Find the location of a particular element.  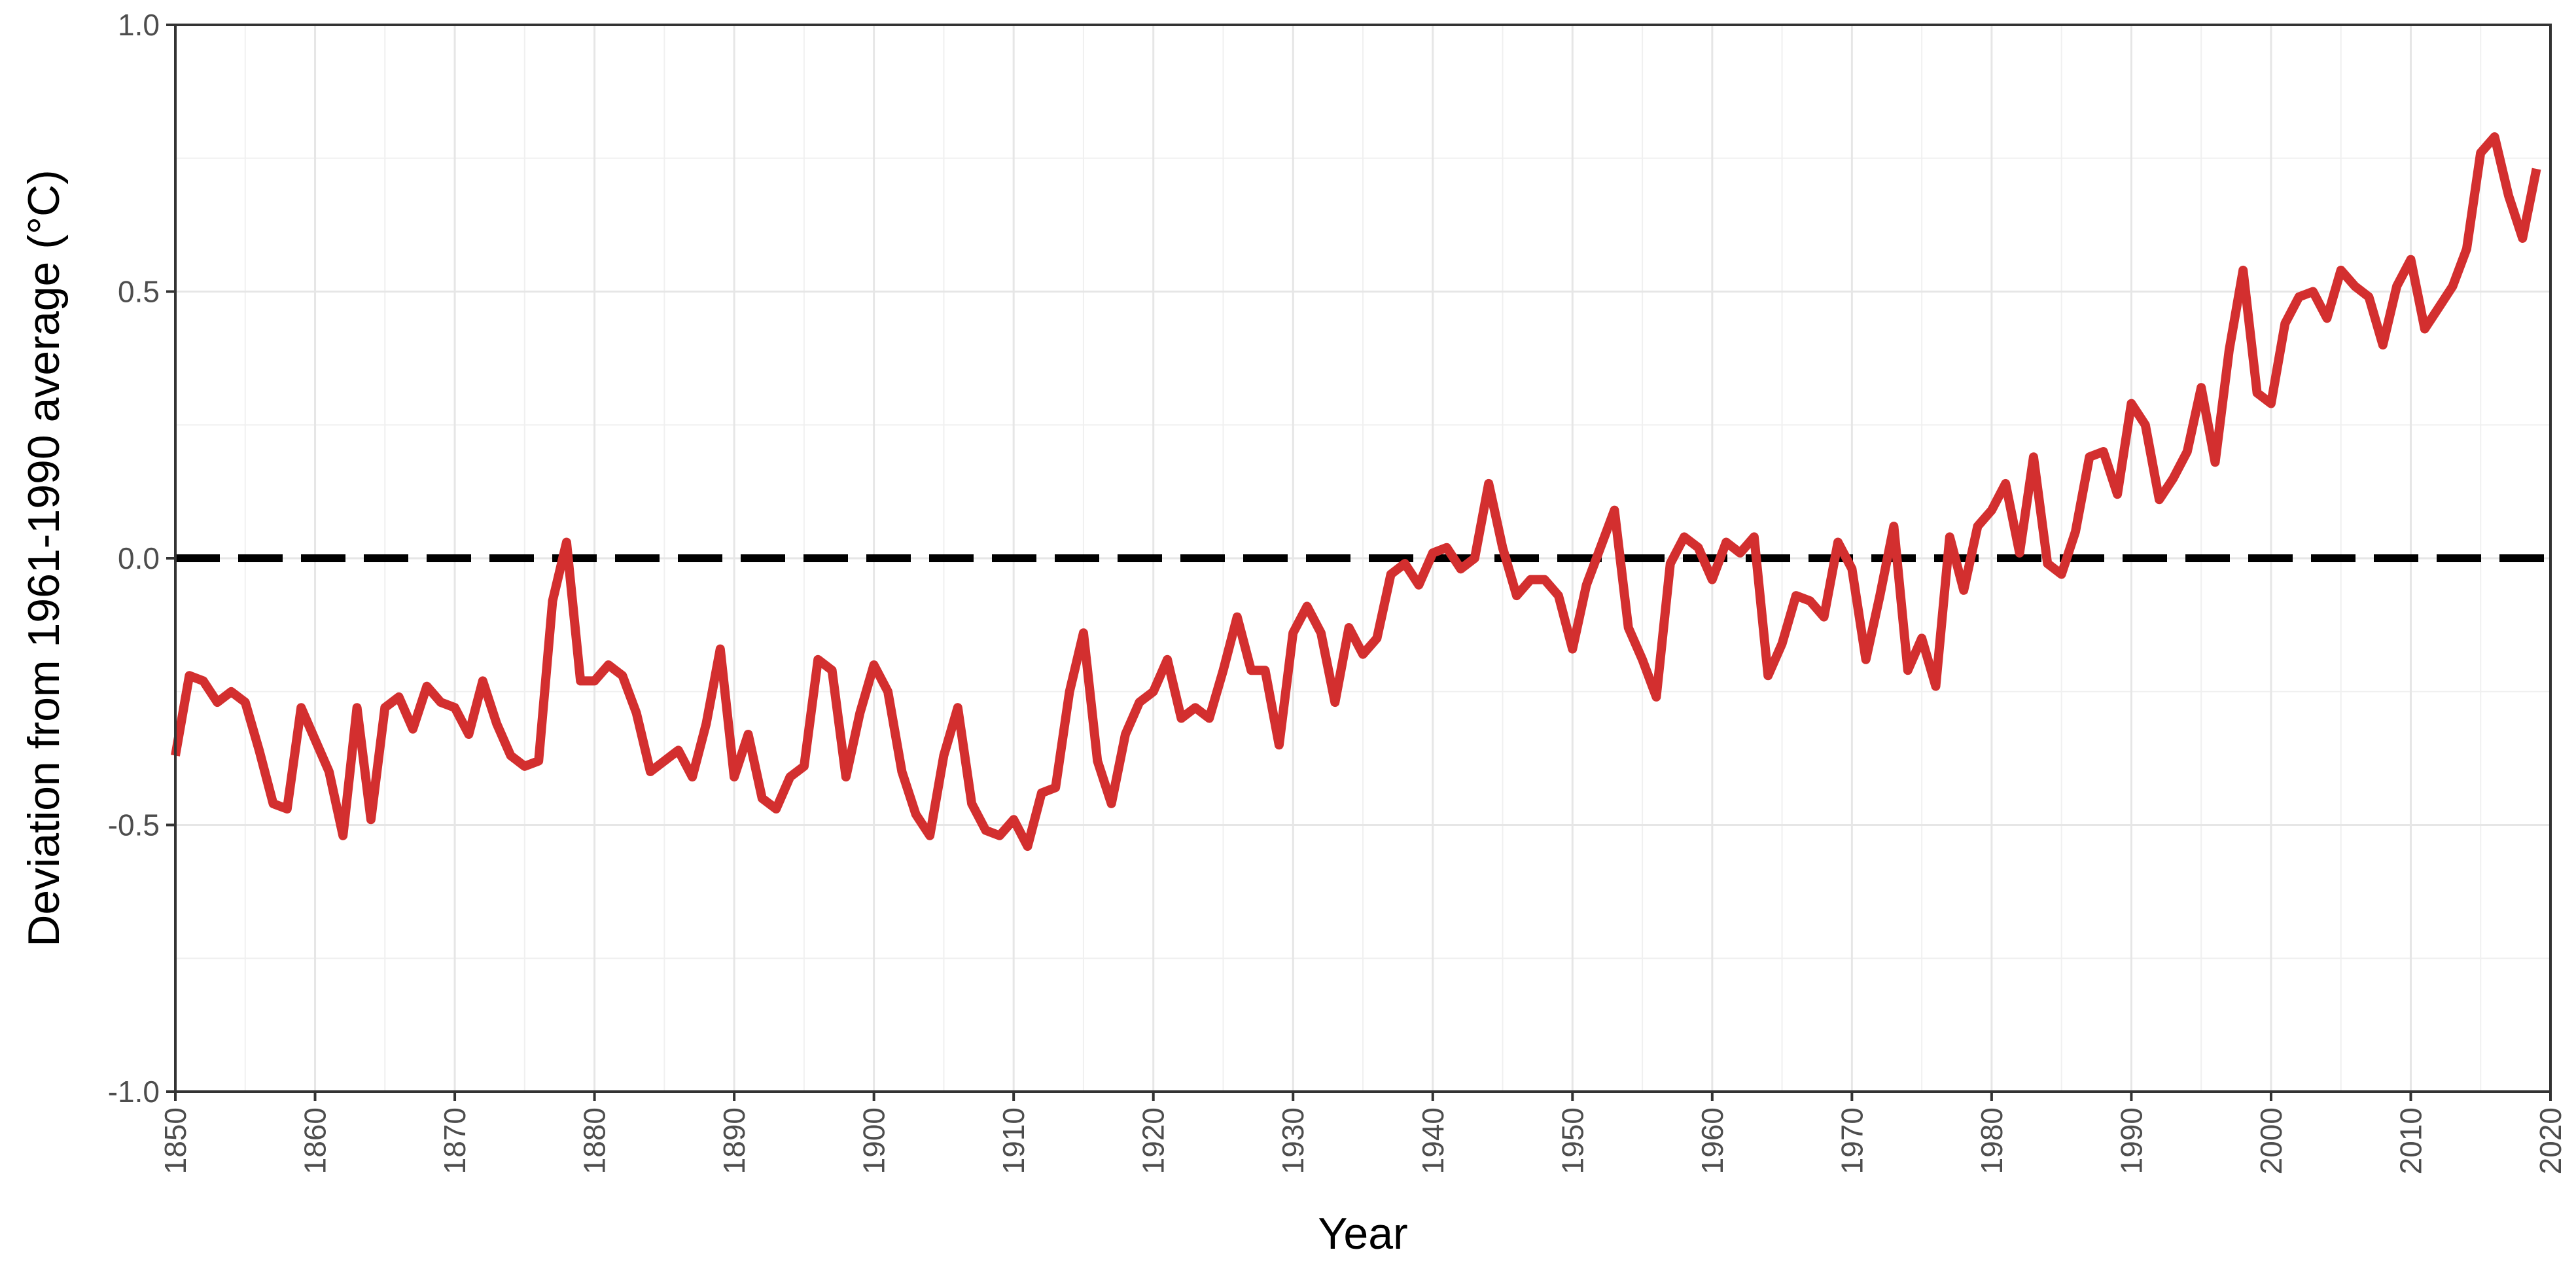

x-tick-label: 1880 is located at coordinates (595, 1140).